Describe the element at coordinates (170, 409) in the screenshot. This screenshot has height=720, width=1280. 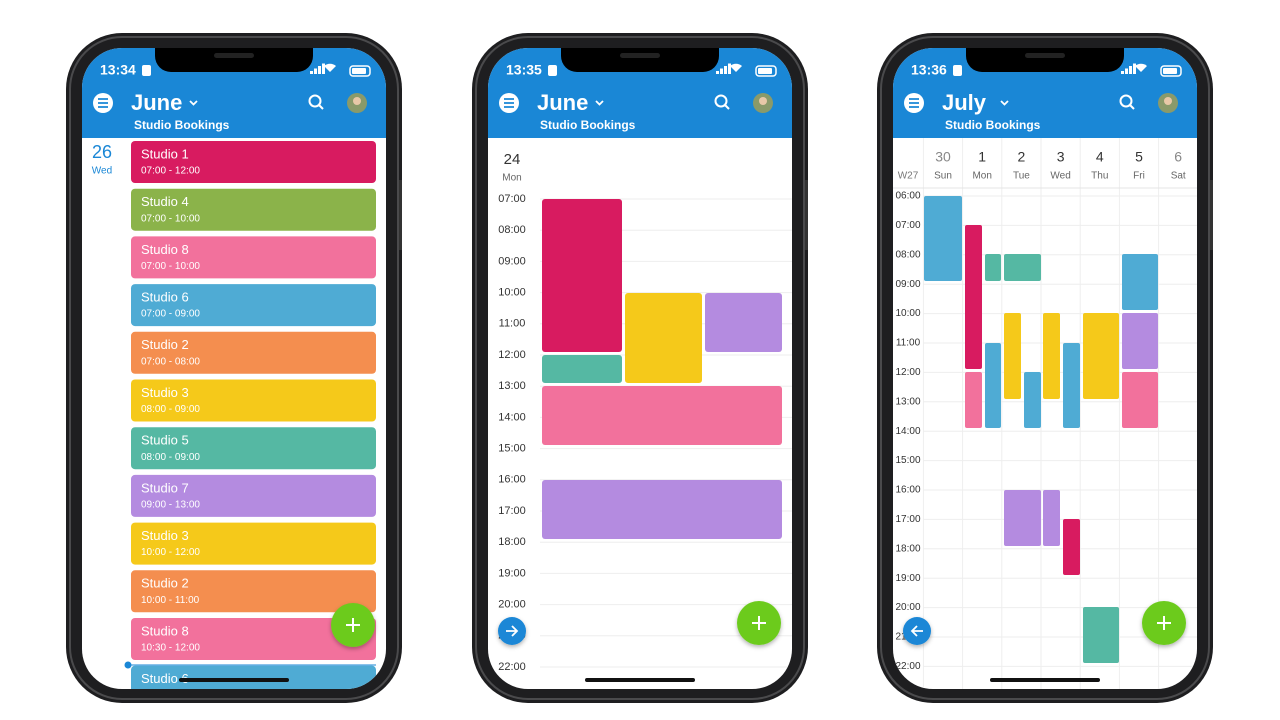
I see `event-time: 08:00 - 09:00` at that location.